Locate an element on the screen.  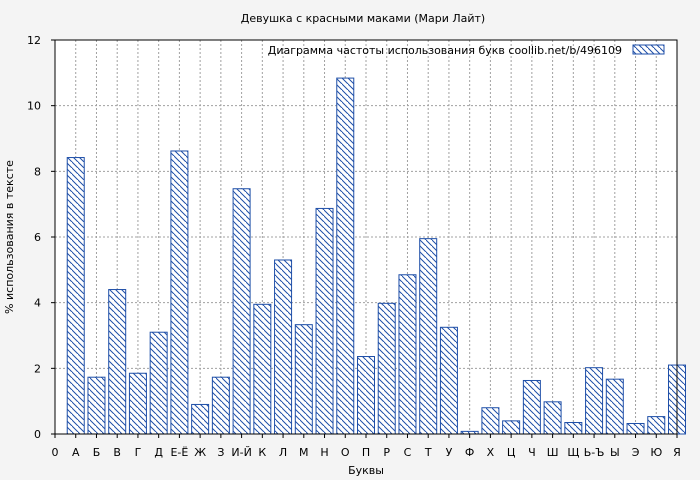
bar-Л is located at coordinates (283, 347).